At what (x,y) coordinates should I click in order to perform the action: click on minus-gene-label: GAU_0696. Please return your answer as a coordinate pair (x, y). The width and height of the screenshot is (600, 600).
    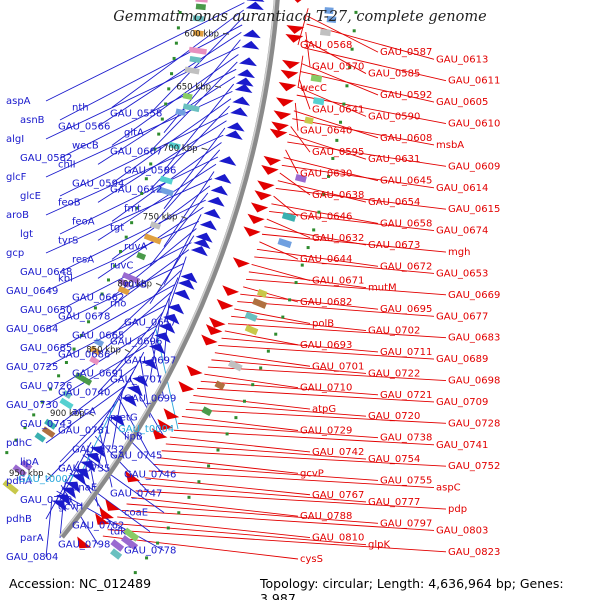
    Looking at the image, I should click on (136, 342).